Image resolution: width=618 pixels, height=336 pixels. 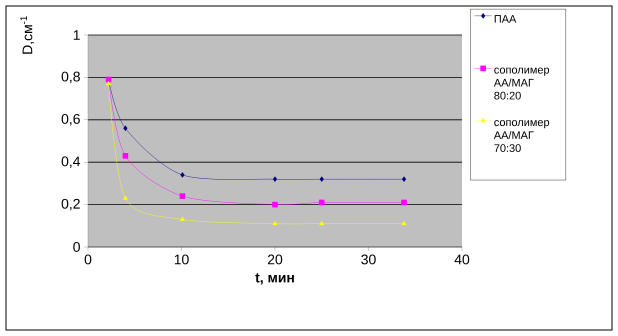 I want to click on y-tick-label: 0,4, so click(x=71, y=162).